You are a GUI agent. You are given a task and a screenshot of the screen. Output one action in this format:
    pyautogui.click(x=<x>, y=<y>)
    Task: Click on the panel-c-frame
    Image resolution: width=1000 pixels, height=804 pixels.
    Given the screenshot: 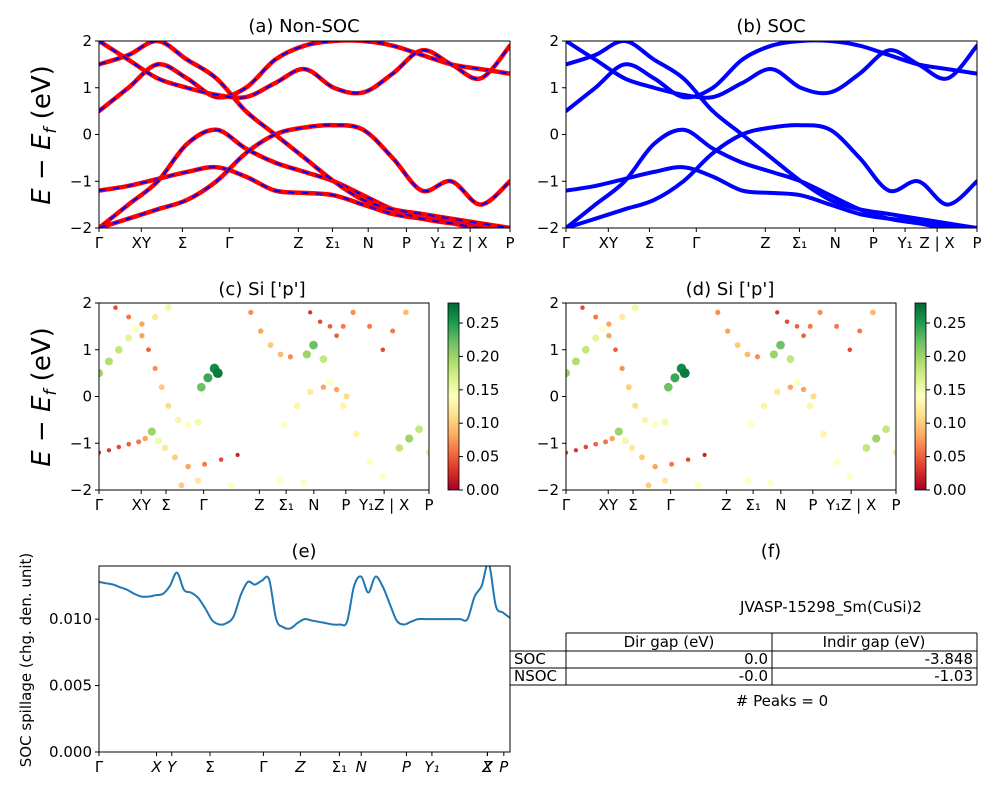 What is the action you would take?
    pyautogui.click(x=264, y=396)
    